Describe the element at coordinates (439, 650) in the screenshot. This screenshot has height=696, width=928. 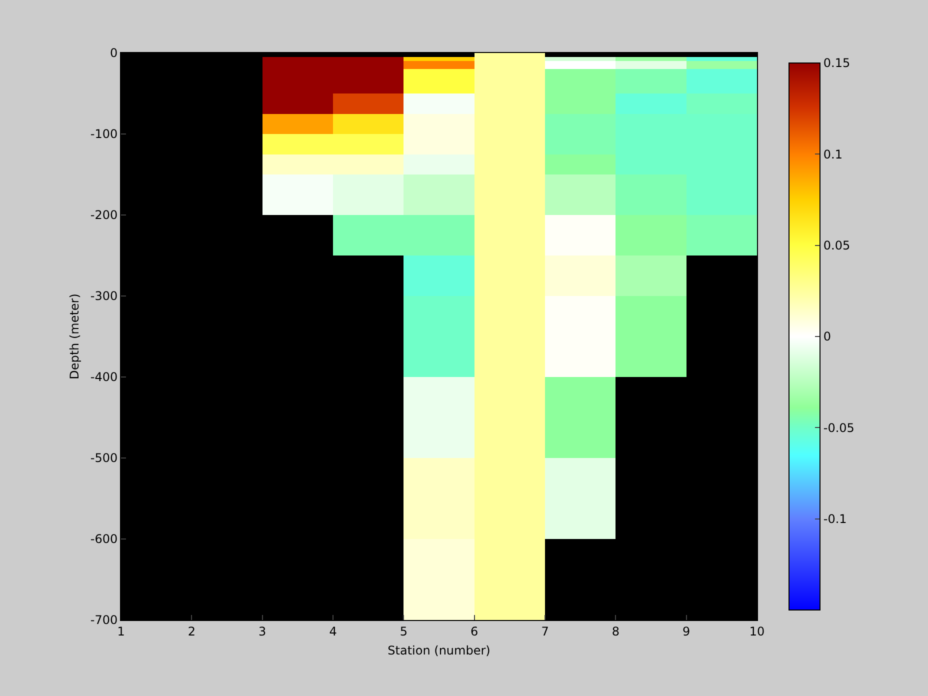
I see `x-axis-title: Station (number)` at that location.